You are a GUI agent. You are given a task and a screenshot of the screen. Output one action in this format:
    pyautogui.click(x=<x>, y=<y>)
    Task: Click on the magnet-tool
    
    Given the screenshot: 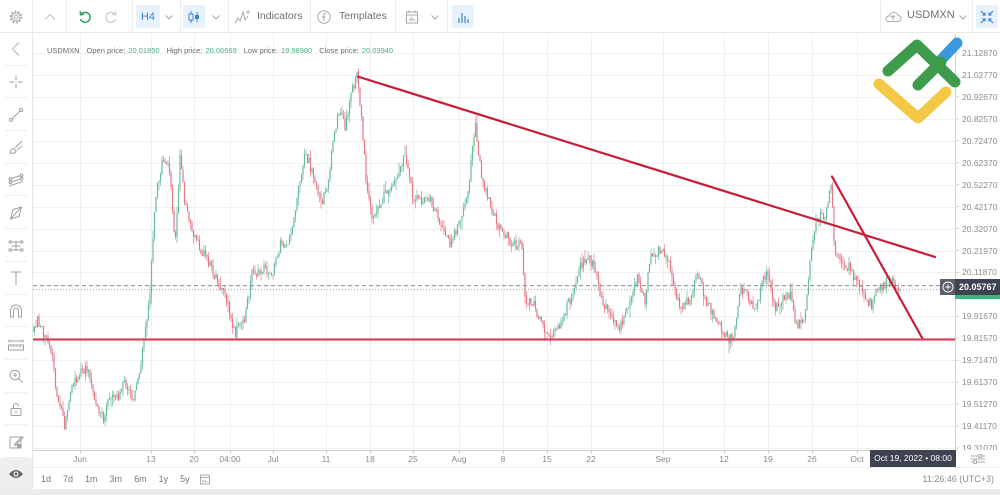 What is the action you would take?
    pyautogui.click(x=16, y=311)
    